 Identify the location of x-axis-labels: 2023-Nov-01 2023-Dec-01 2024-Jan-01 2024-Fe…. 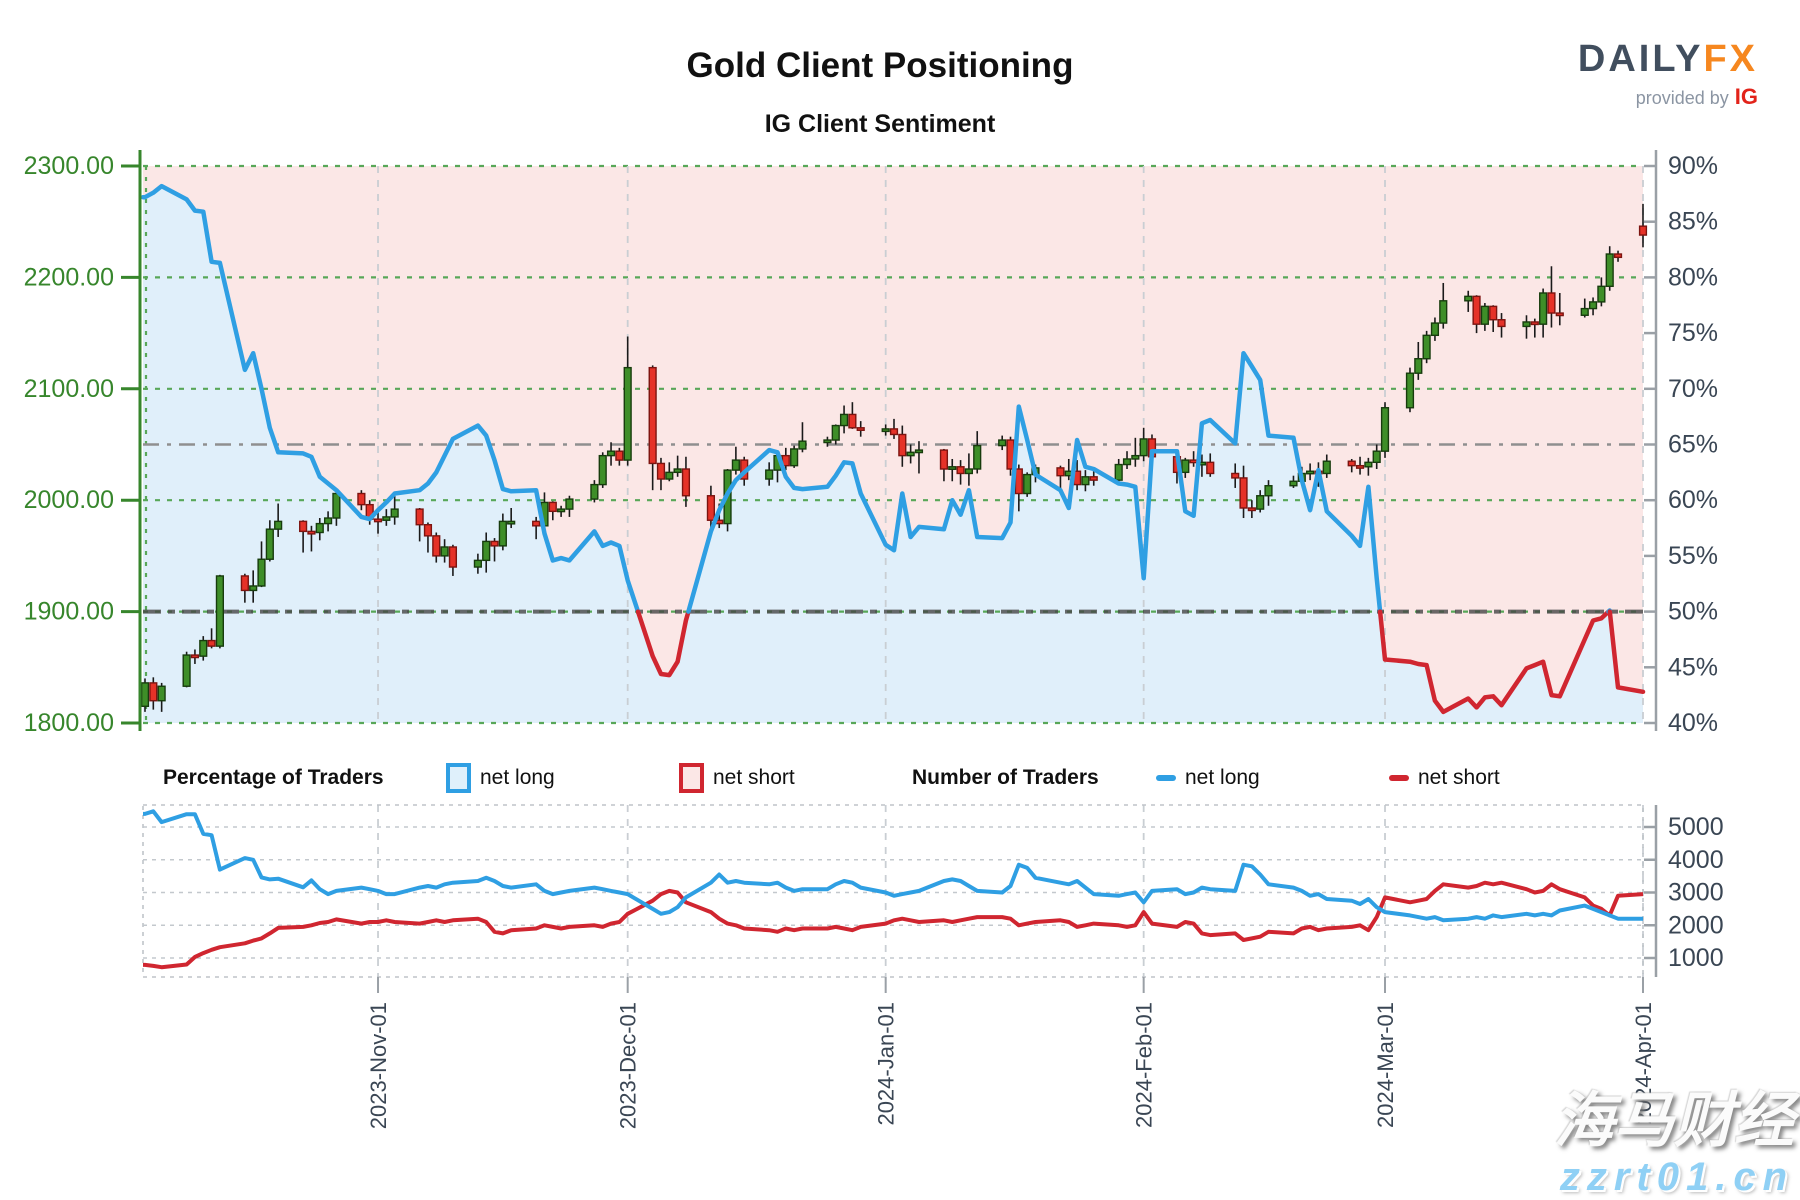
(1011, 1053).